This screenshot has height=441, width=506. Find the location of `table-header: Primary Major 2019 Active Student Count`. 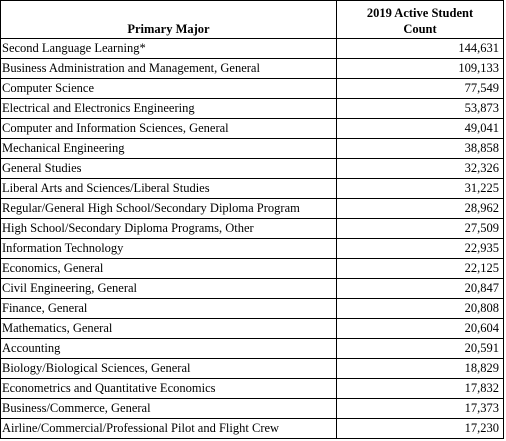

table-header: Primary Major 2019 Active Student Count is located at coordinates (252, 19).